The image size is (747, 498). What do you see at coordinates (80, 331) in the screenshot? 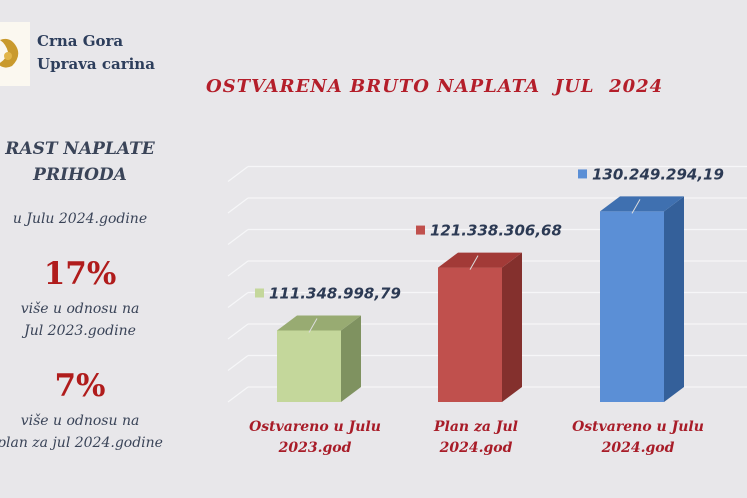
I see `stat1-line2: Jul 2023.godine` at bounding box center [80, 331].